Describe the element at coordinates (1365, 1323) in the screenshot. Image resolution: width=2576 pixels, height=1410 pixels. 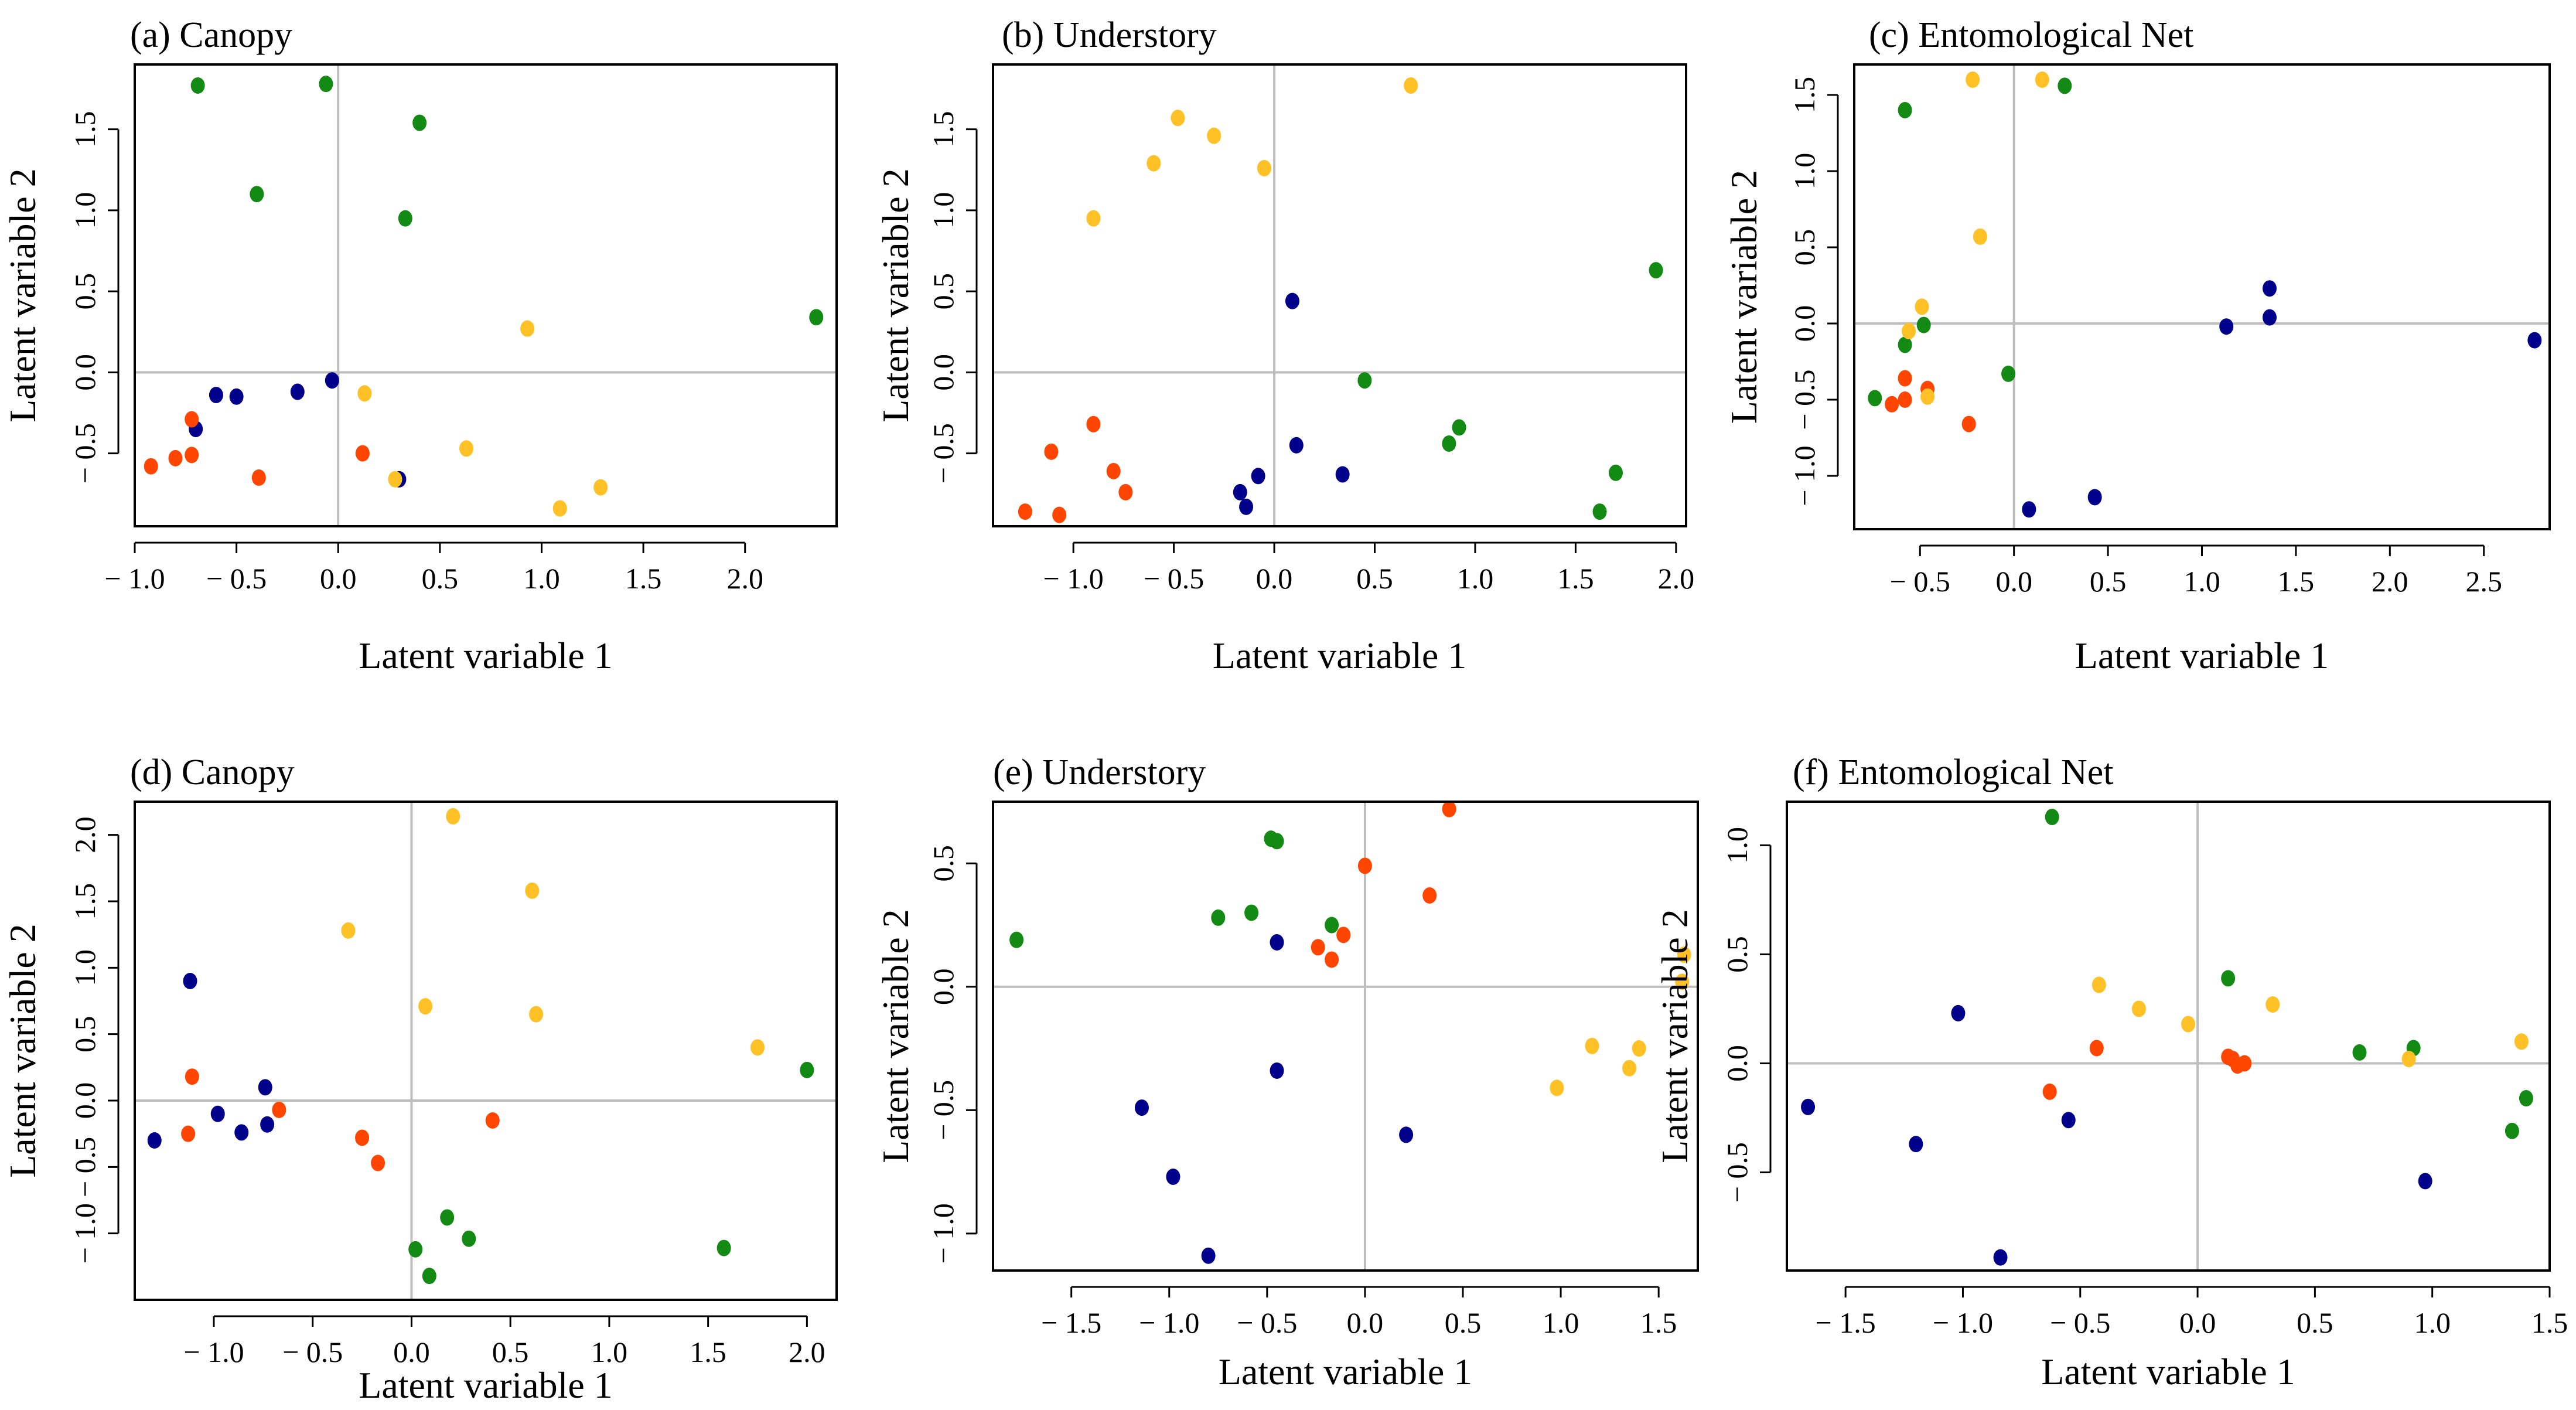
I see `x-tick-label: 0.0` at that location.